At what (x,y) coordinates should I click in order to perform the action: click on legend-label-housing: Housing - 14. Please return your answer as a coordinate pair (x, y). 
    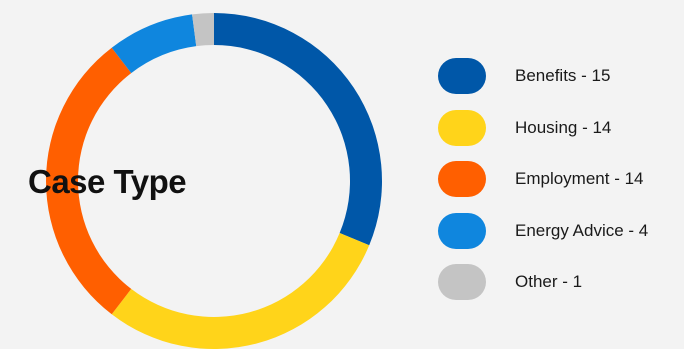
    Looking at the image, I should click on (563, 127).